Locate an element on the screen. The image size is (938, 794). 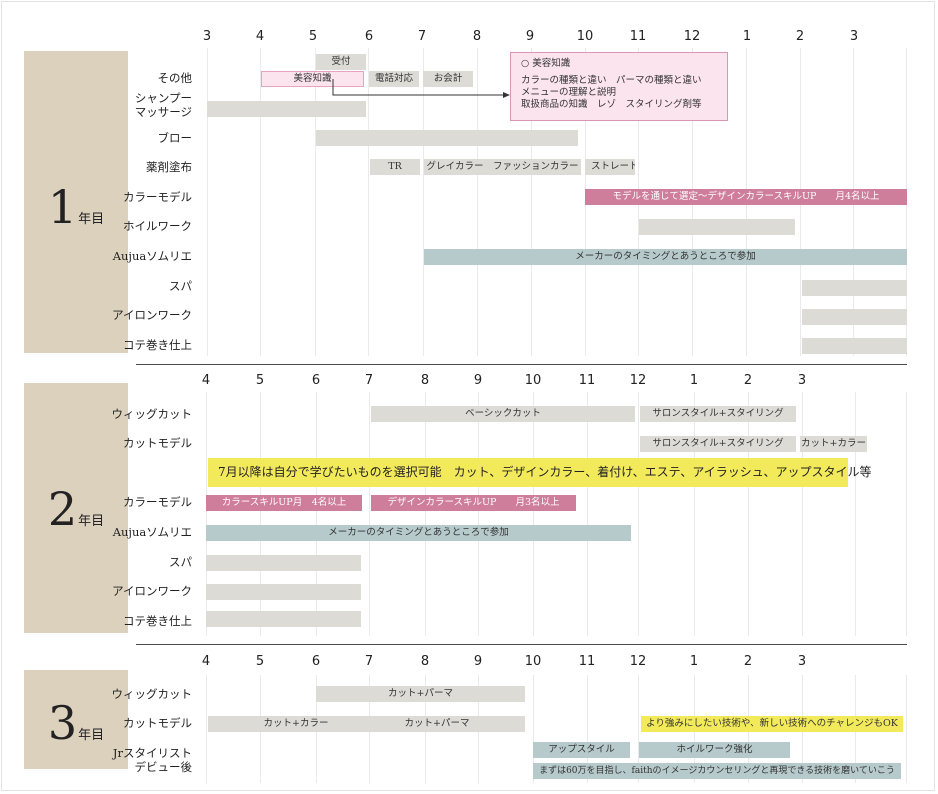
bar-beauty-knowledge: 美容知識 is located at coordinates (312, 79).